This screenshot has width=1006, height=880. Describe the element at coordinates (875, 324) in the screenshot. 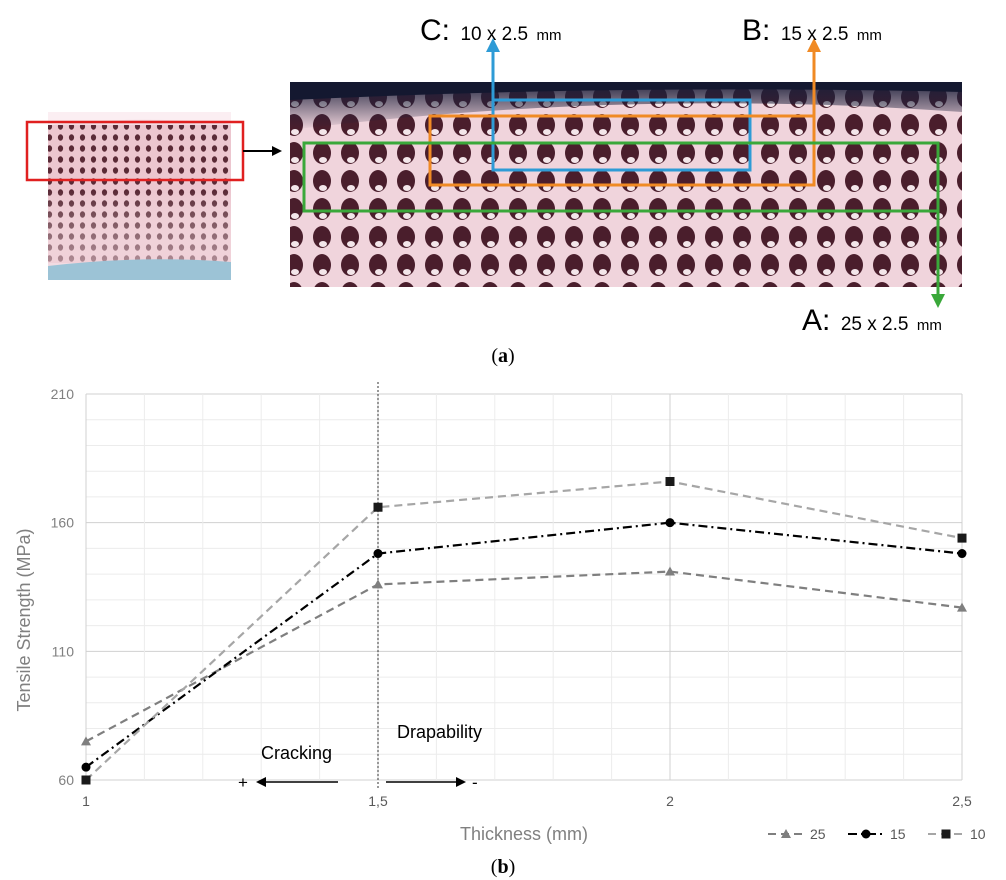

I see `region-a-size: 25 x 2.5` at that location.